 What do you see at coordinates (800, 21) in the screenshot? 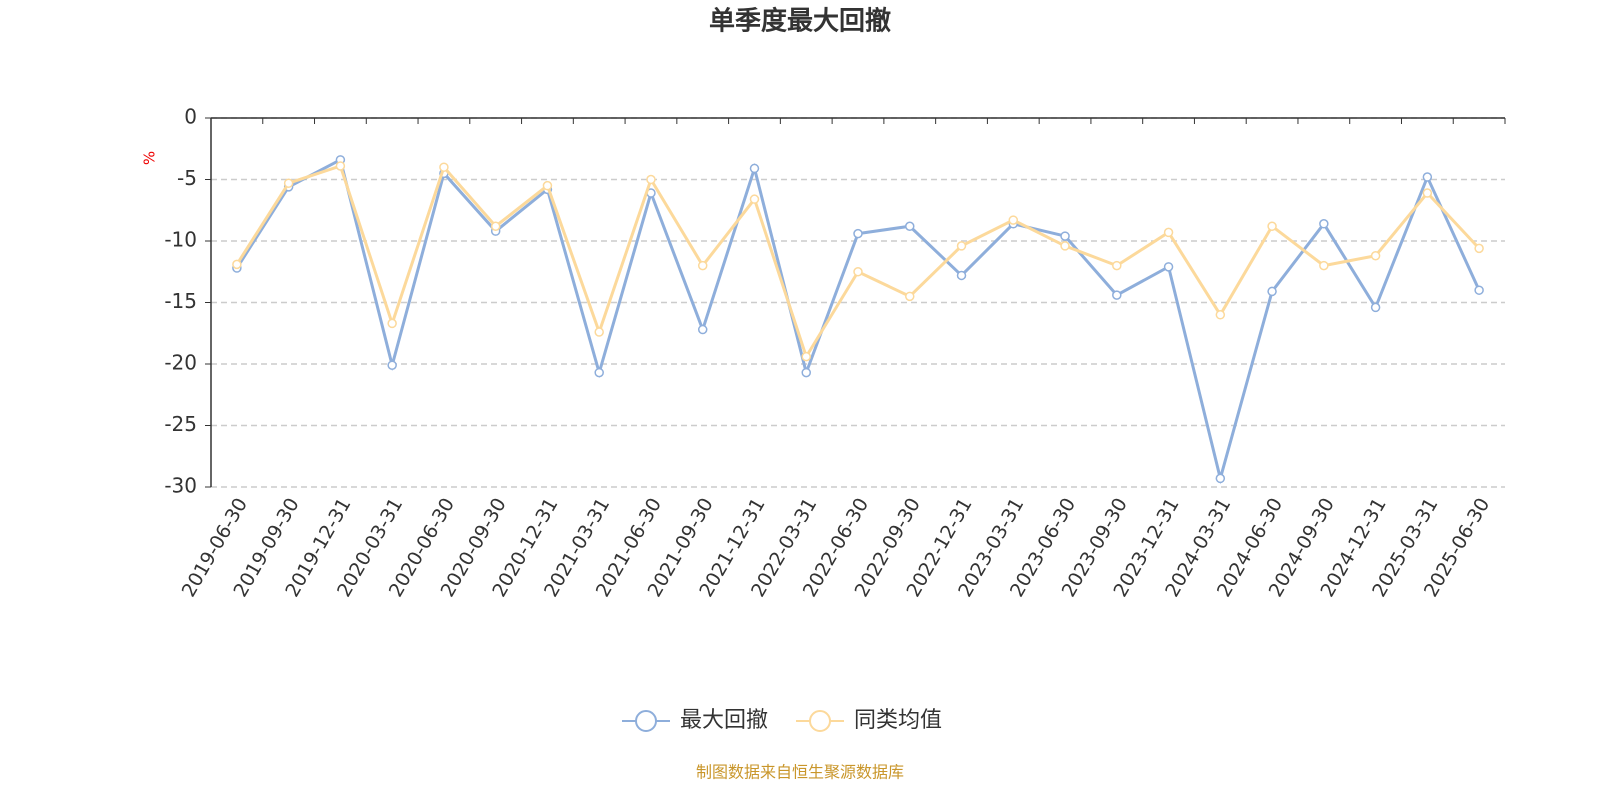
I see `chart-title: 单季度最大回撤` at bounding box center [800, 21].